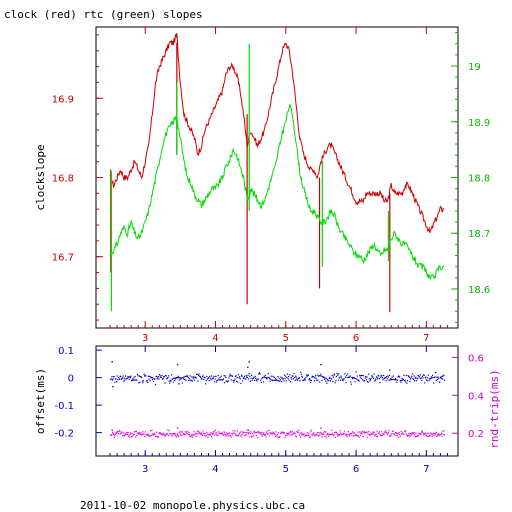 The image size is (512, 512). Describe the element at coordinates (40, 401) in the screenshot. I see `y-axis-label-offset: offset(ms)` at that location.